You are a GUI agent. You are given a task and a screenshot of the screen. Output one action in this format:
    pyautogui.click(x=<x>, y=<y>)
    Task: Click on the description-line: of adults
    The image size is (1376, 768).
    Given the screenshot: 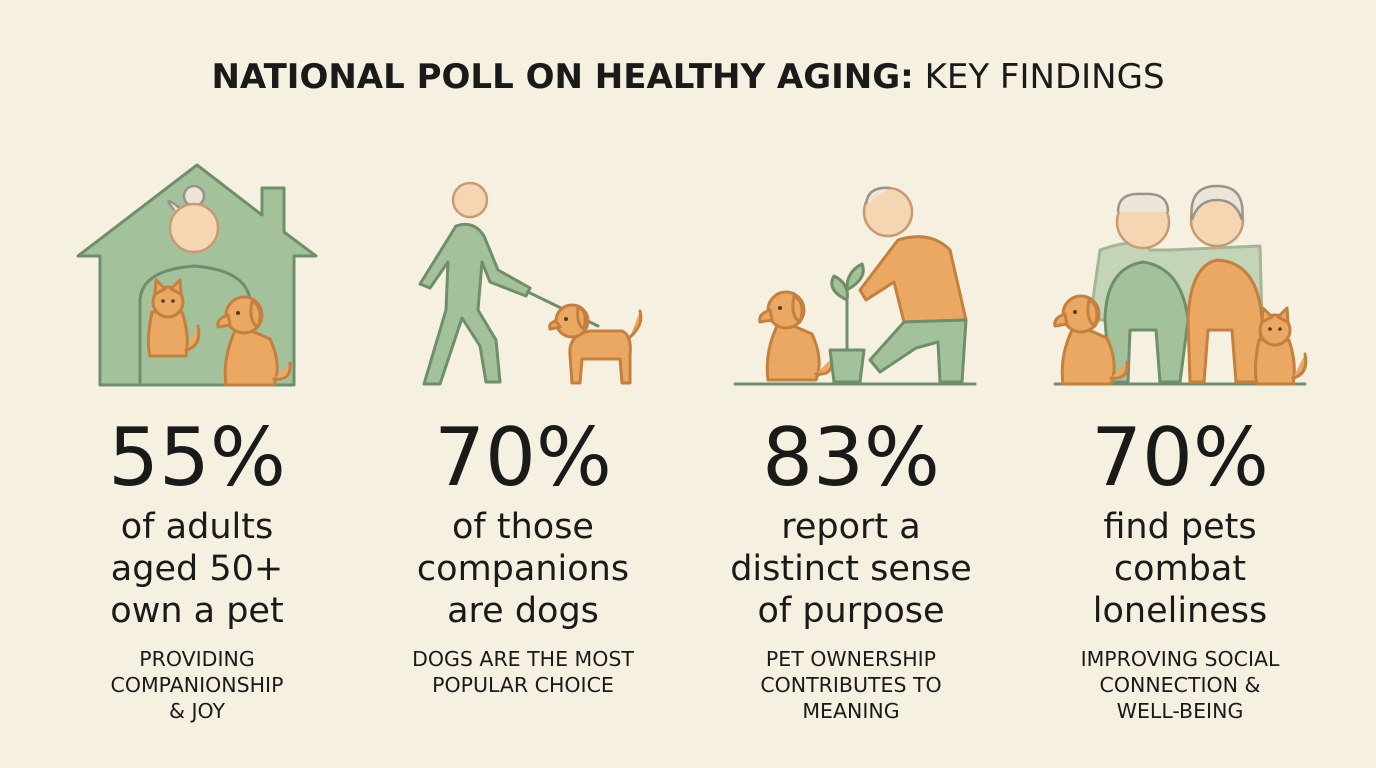 What is the action you would take?
    pyautogui.click(x=197, y=527)
    